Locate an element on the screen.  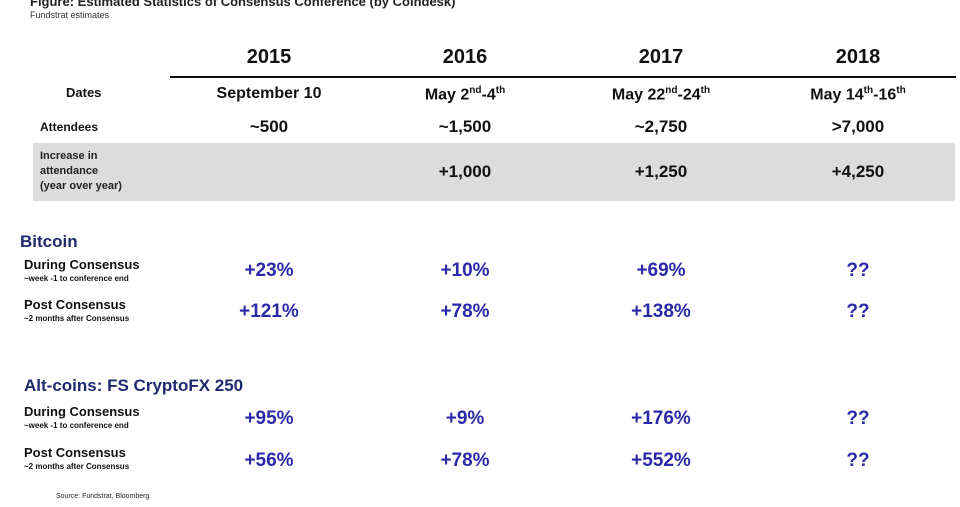
altcoins-during-2017: +176% is located at coordinates (661, 418).